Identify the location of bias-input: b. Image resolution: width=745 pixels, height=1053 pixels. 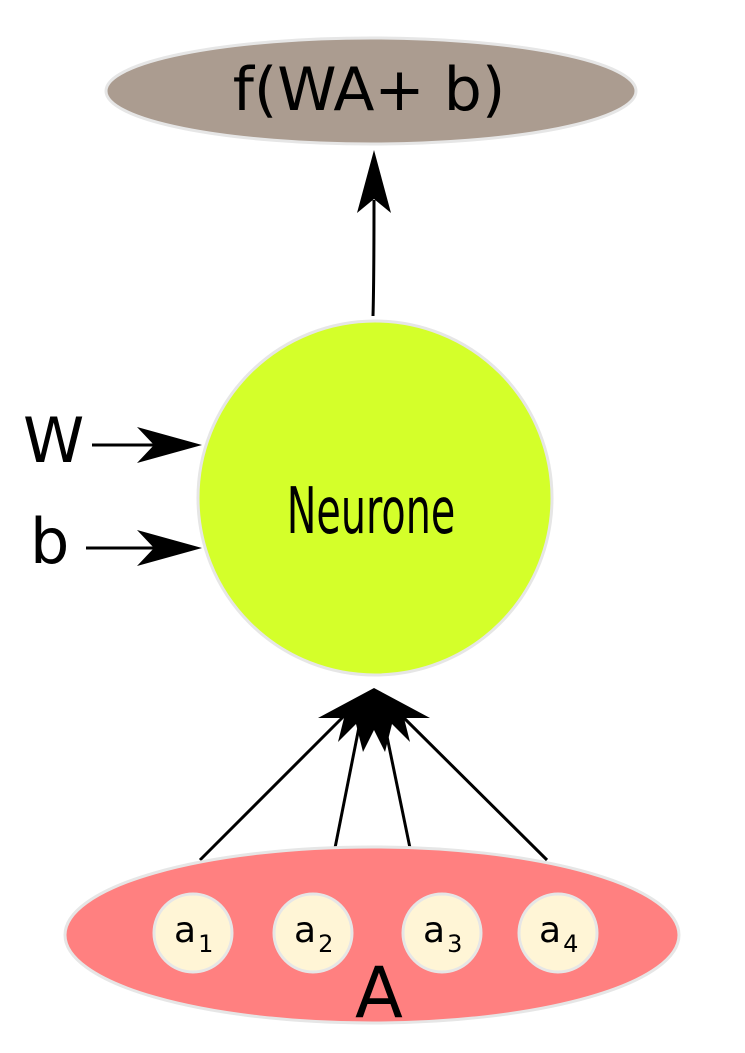
(116, 541).